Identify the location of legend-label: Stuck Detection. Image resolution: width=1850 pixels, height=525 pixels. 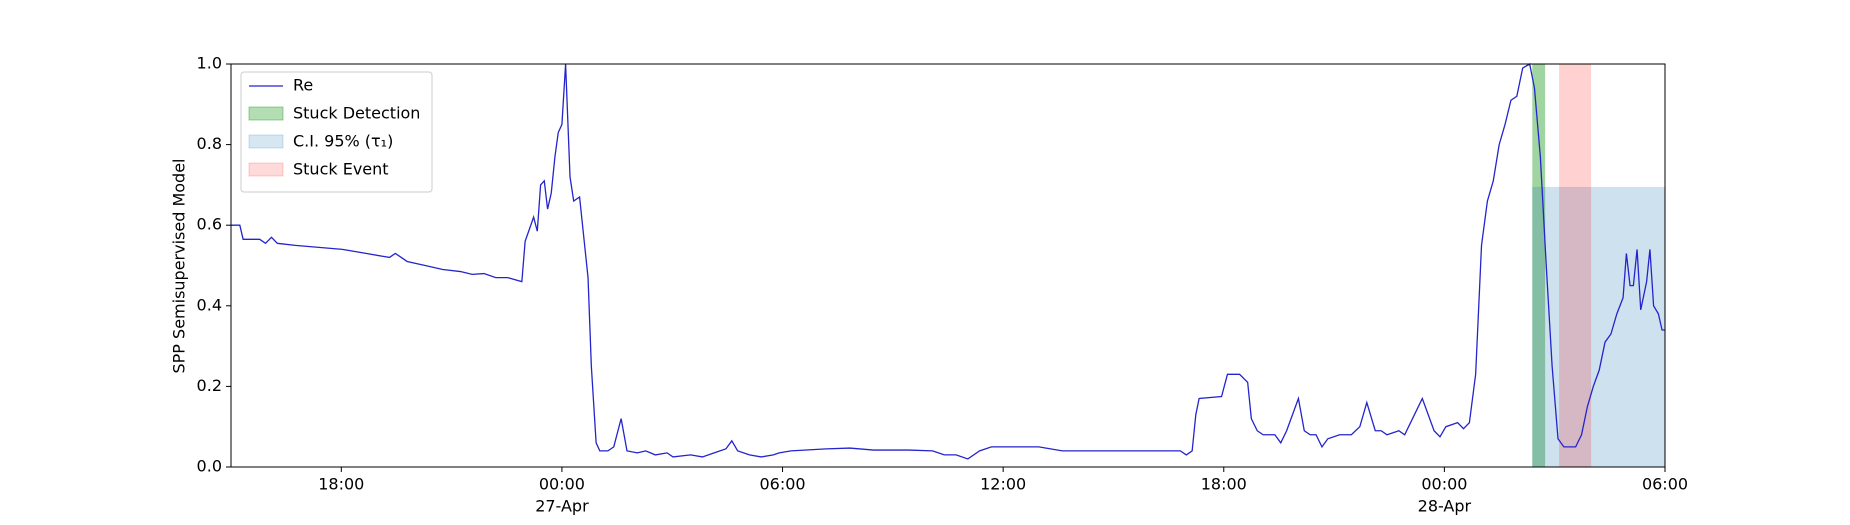
(356, 113).